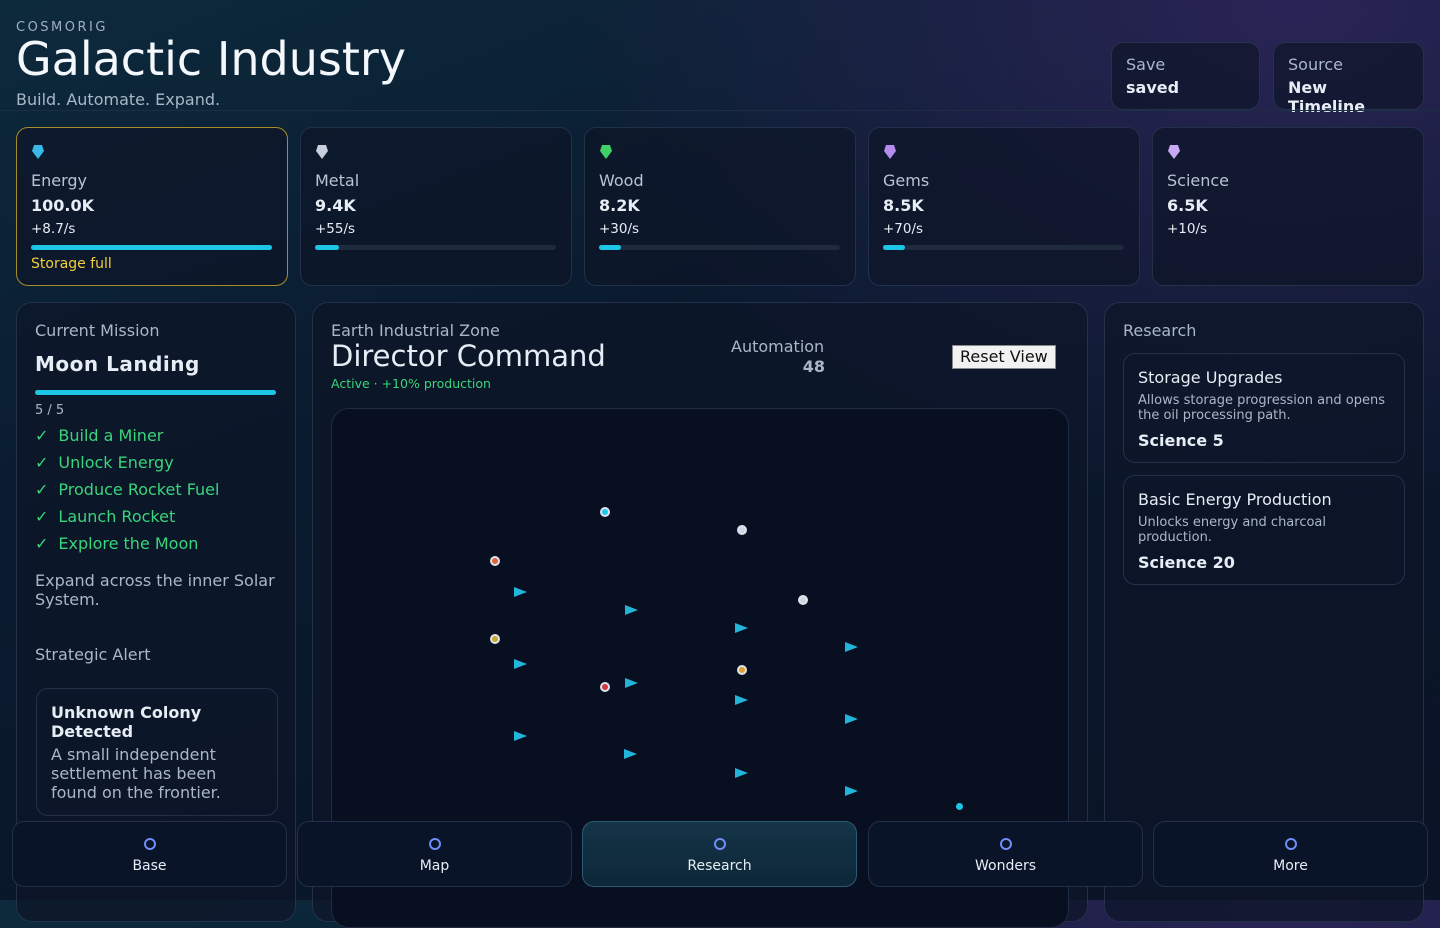 This screenshot has width=1440, height=928. Describe the element at coordinates (1146, 64) in the screenshot. I see `label: Save` at that location.